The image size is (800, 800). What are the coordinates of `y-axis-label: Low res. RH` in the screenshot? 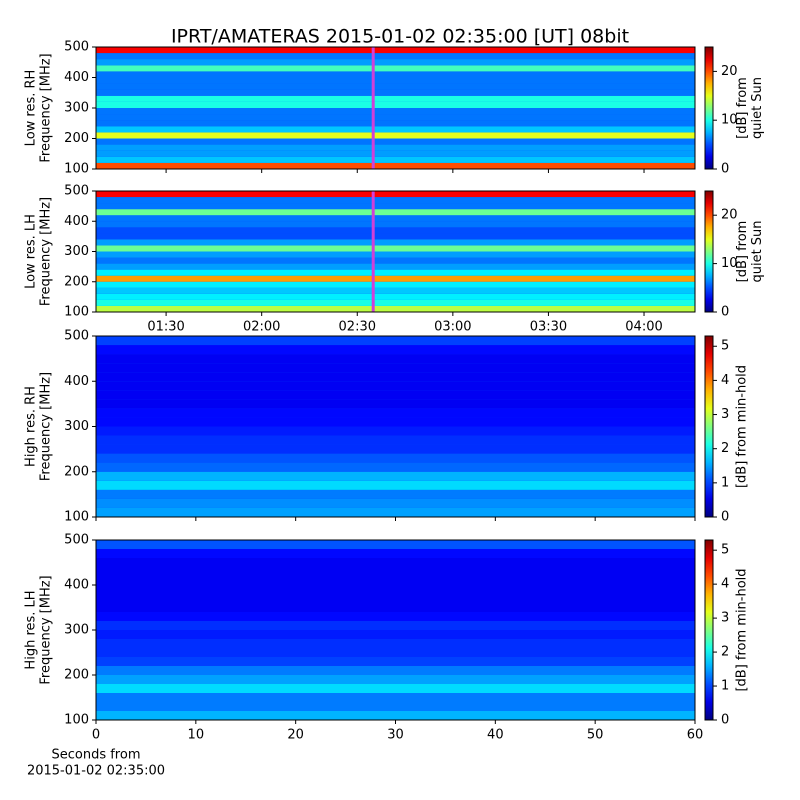 It's located at (31, 108).